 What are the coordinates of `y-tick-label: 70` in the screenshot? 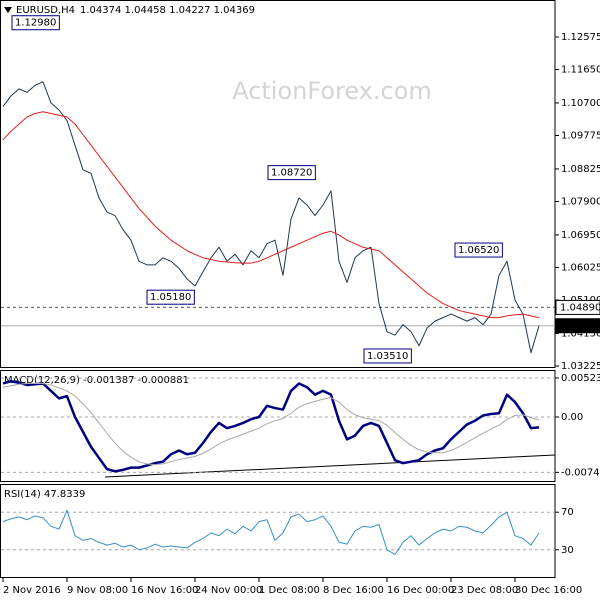 It's located at (567, 512).